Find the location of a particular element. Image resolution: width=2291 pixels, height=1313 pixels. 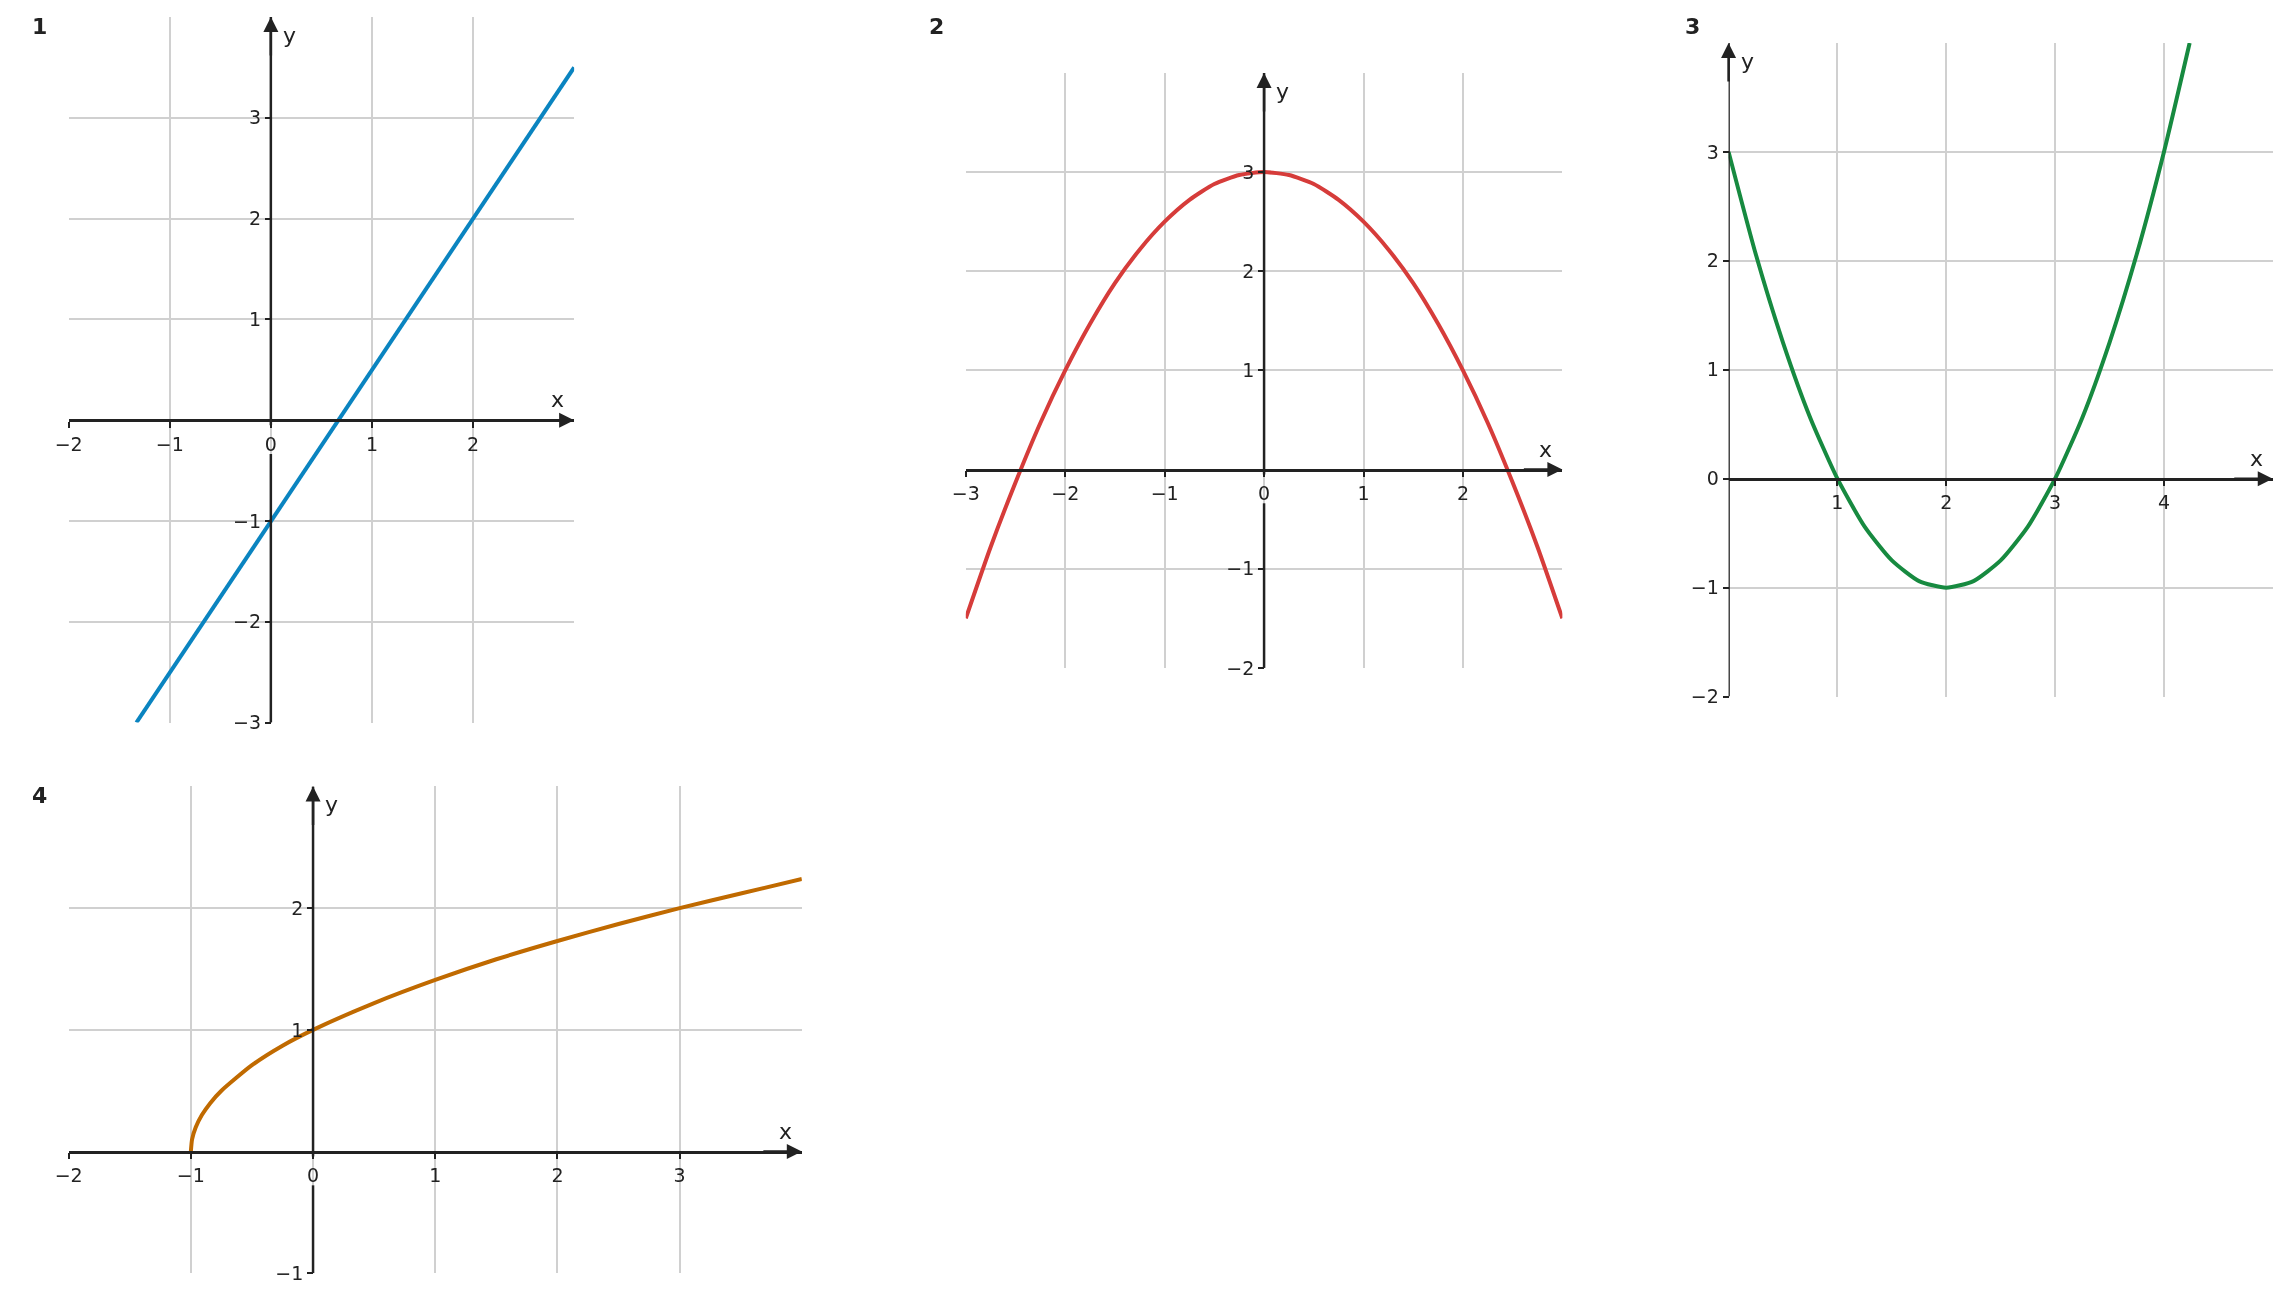

y-tick-label: −3 is located at coordinates (247, 722).